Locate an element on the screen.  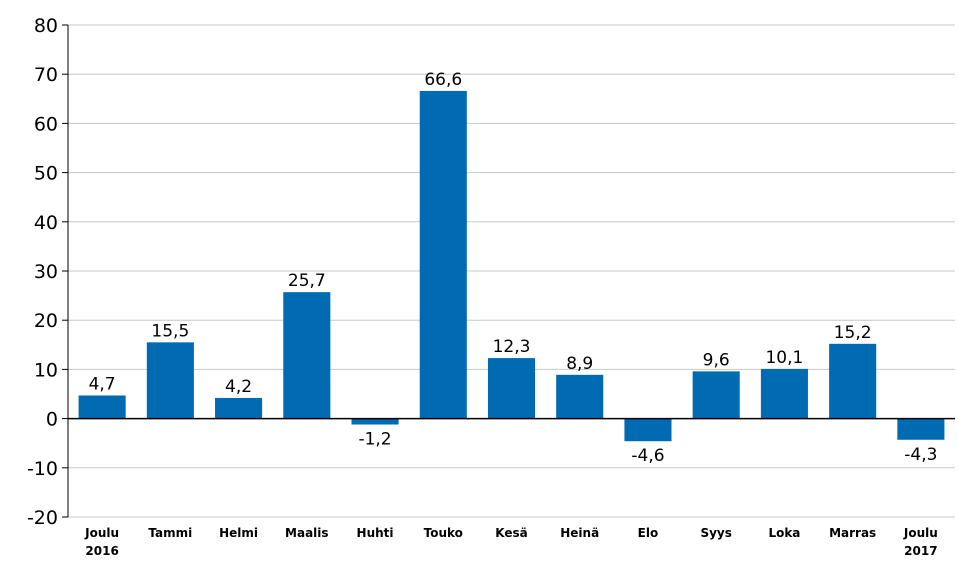
y-tick-label: 70 is located at coordinates (46, 75).